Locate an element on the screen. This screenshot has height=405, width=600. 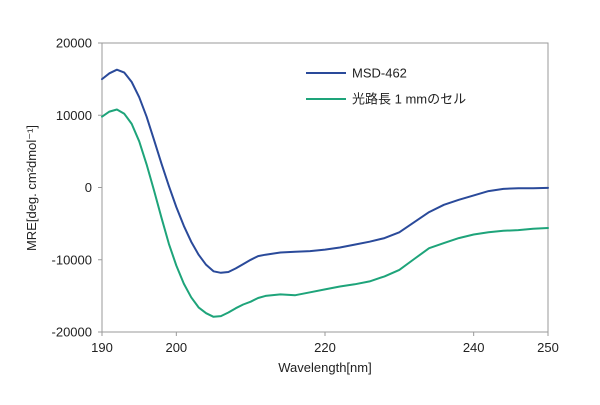
x-tick-label: 200 is located at coordinates (176, 347).